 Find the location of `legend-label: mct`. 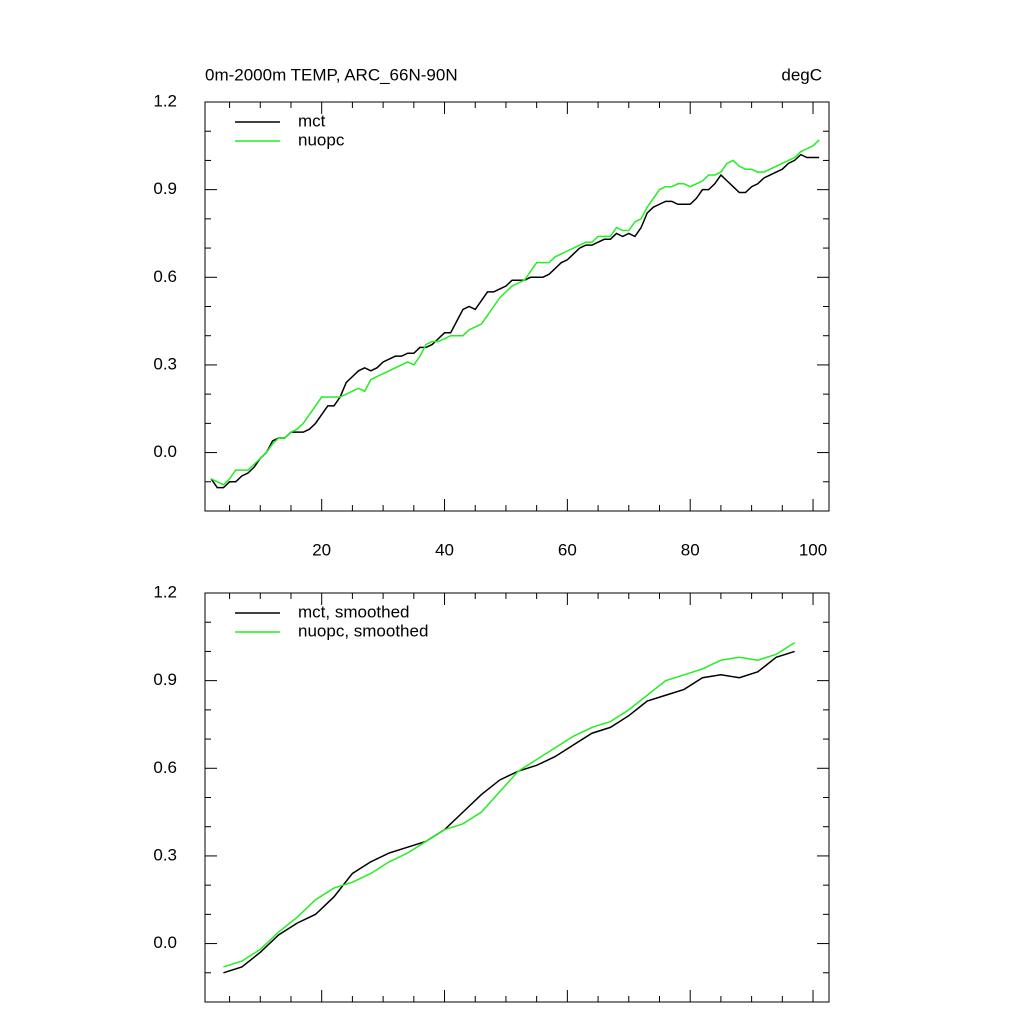

legend-label: mct is located at coordinates (312, 120).